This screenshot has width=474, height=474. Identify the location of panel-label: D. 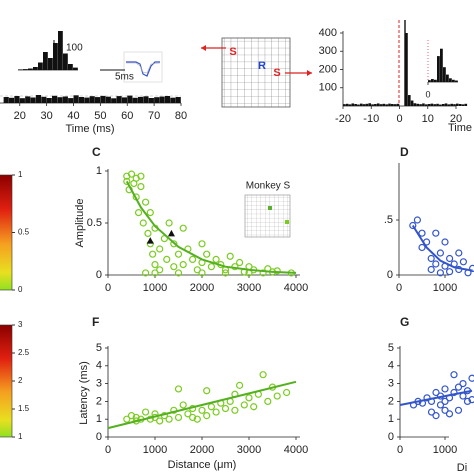
(404, 152).